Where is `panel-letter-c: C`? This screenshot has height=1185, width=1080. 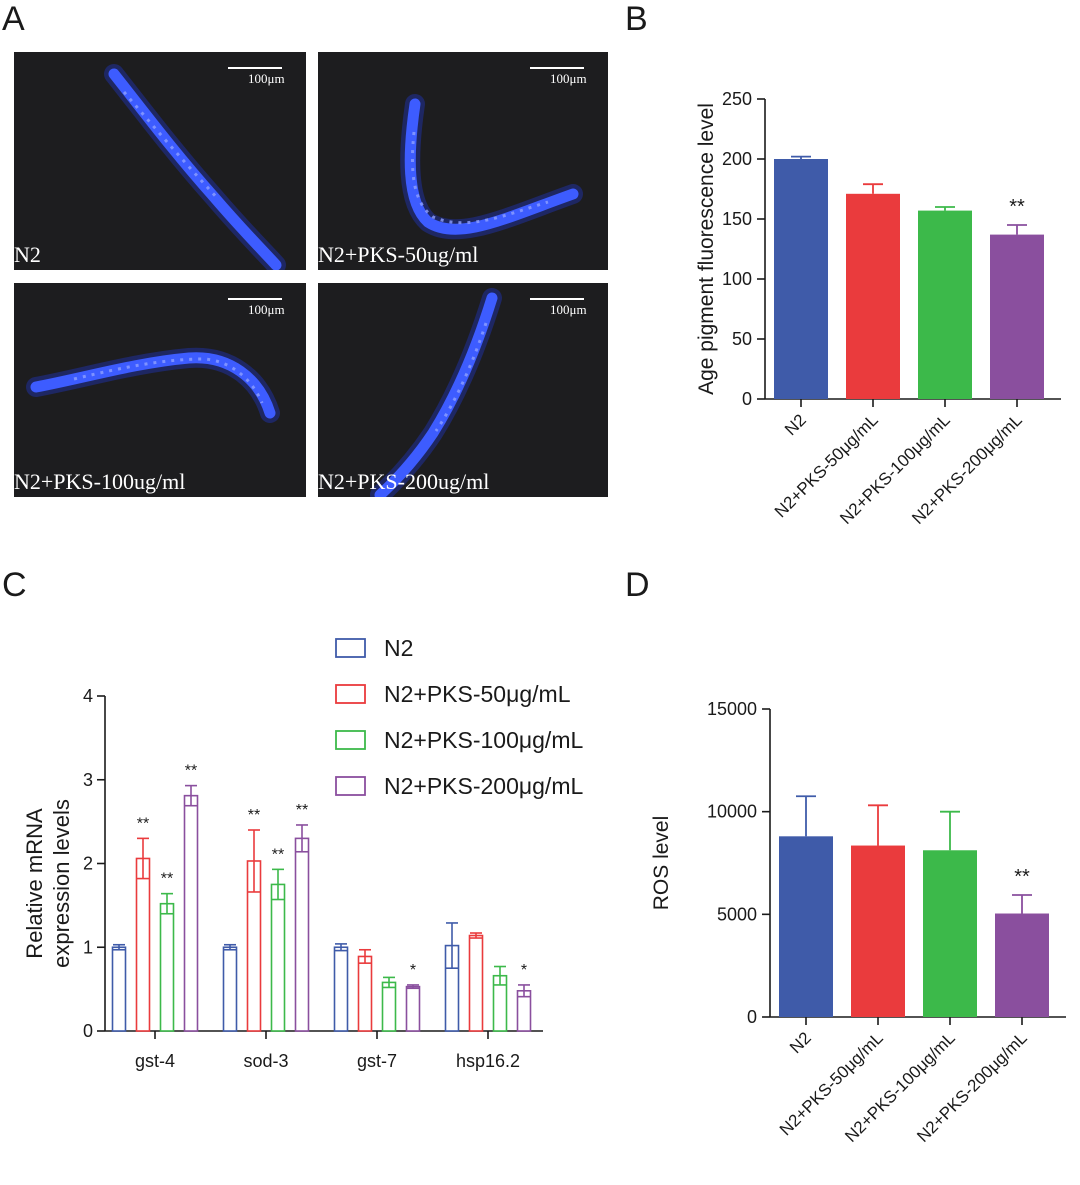 panel-letter-c: C is located at coordinates (14, 585).